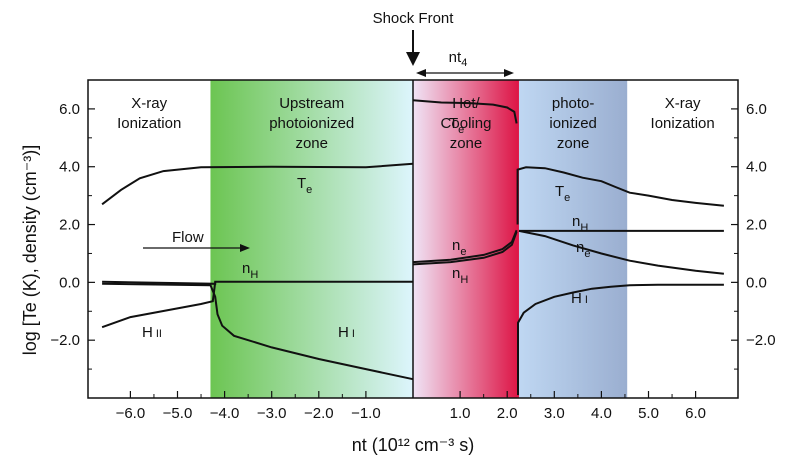 This screenshot has height=461, width=786. Describe the element at coordinates (30, 250) in the screenshot. I see `y-axis-title: log [Te (K), density (cm⁻³)]` at that location.